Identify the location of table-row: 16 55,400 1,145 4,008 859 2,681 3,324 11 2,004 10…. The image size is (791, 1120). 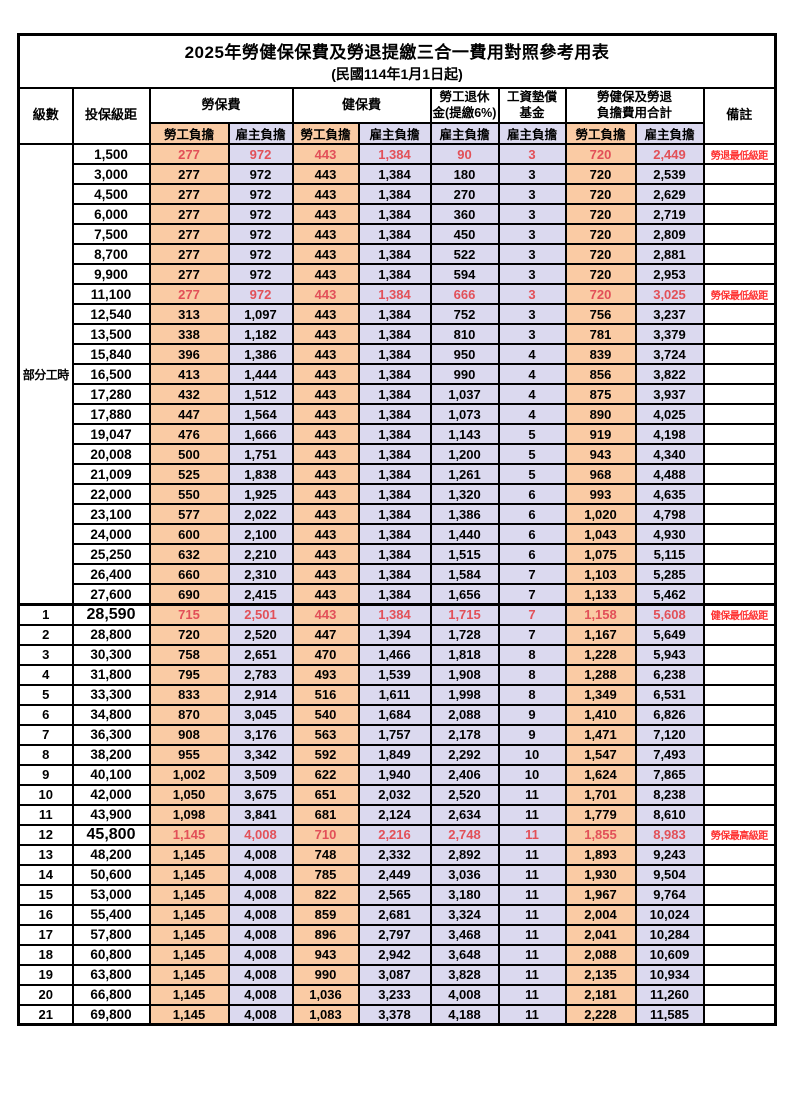
(397, 914).